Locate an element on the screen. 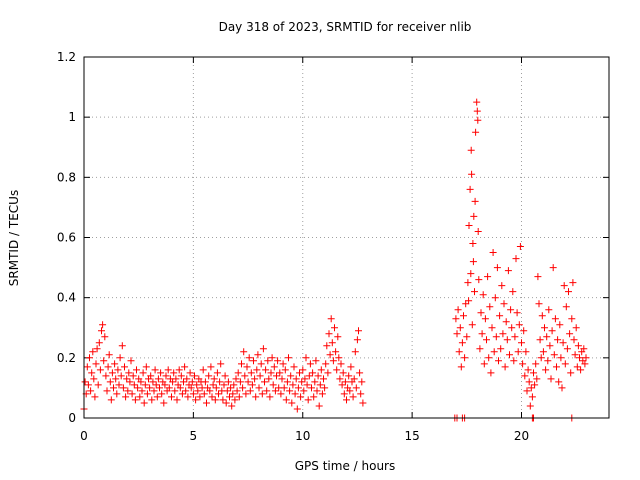 Image resolution: width=640 pixels, height=480 pixels. y-tick-label: 0.2 is located at coordinates (66, 358).